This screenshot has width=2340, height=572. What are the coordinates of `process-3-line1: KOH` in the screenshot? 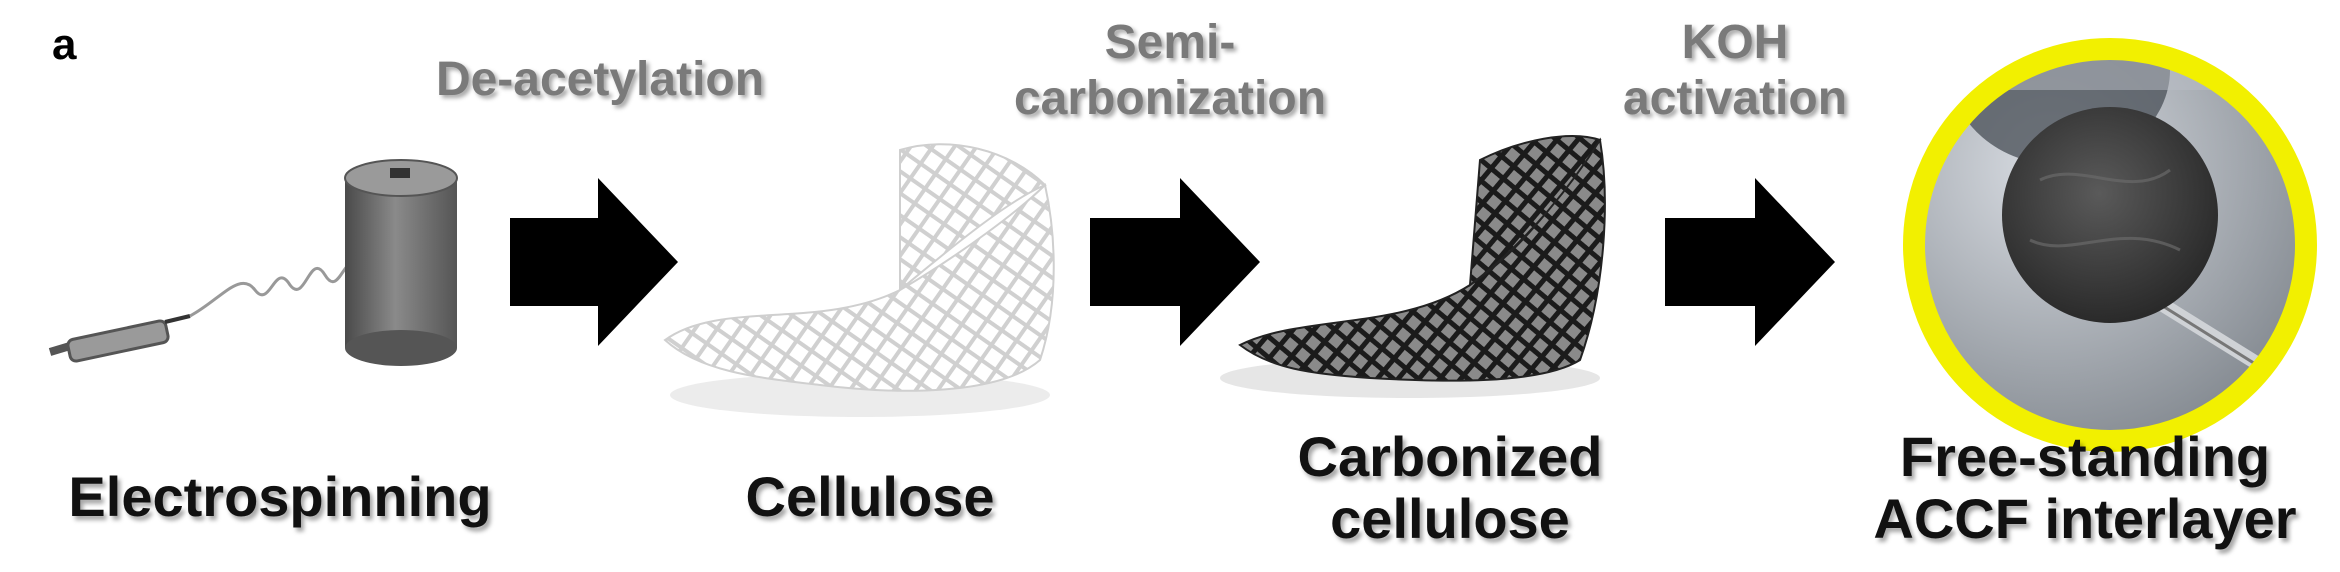 It's located at (1735, 42).